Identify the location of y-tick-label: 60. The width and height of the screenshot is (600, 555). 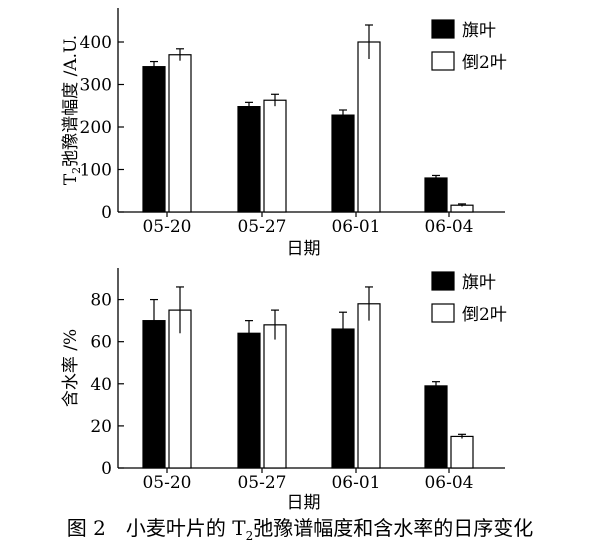
(101, 343).